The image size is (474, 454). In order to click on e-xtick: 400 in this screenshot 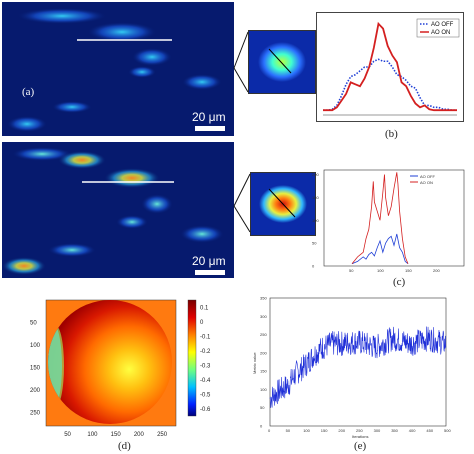, I will do `click(412, 430)`.